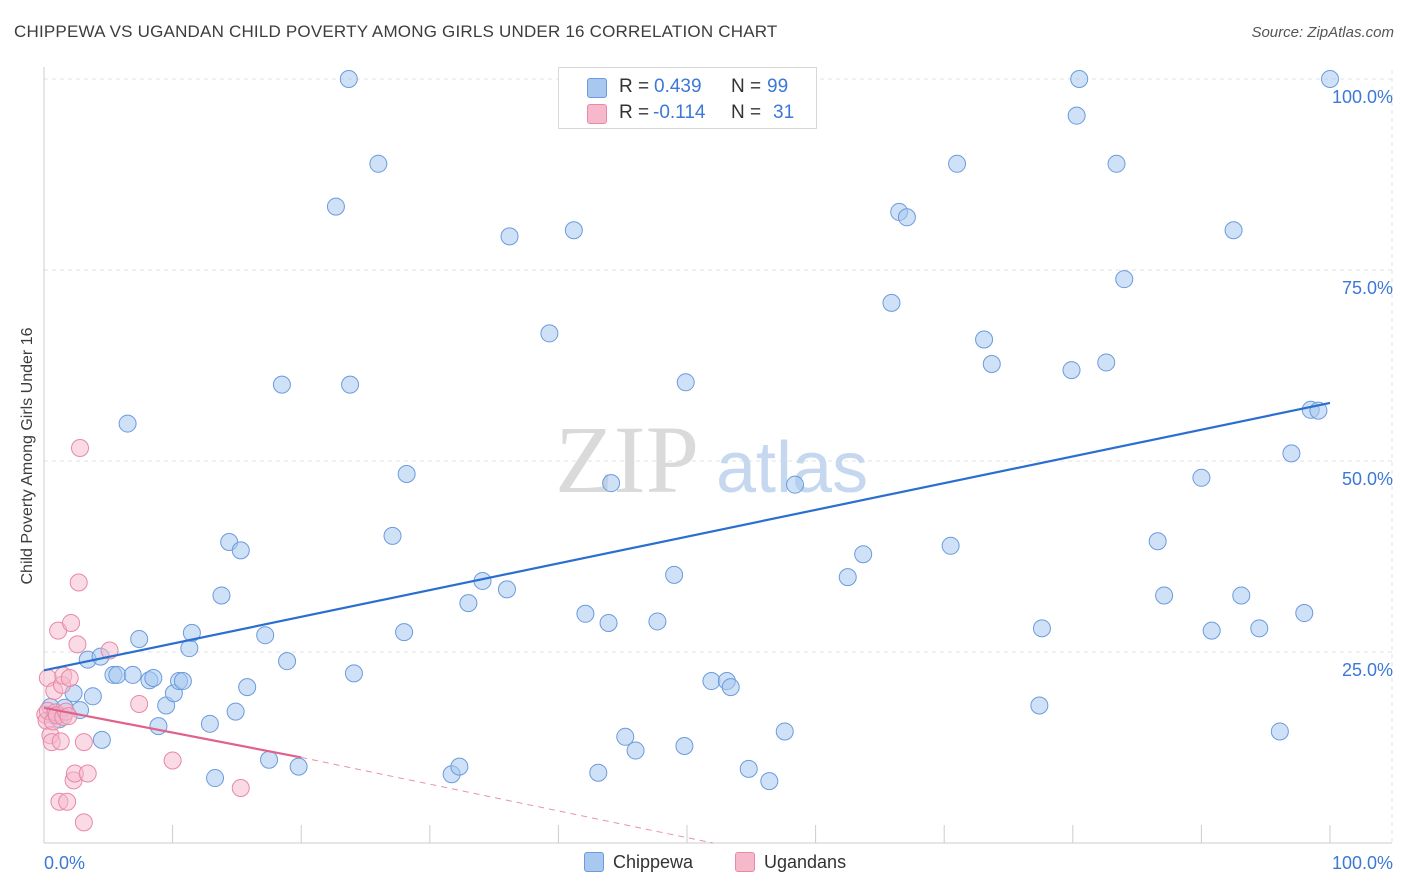 This screenshot has height=892, width=1406. I want to click on legend-item-ugandans: Ugandans, so click(790, 862).